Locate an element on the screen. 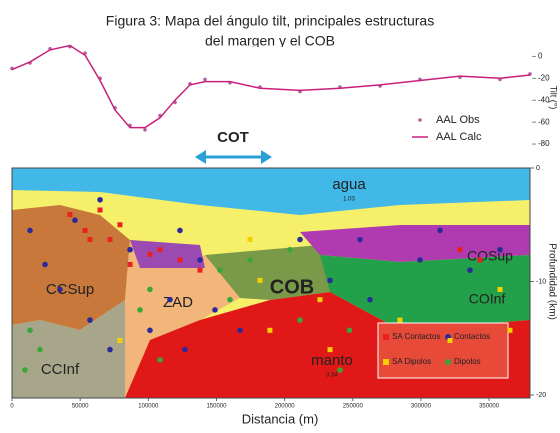 The image size is (560, 433). layer-ccsup is located at coordinates (71, 267).